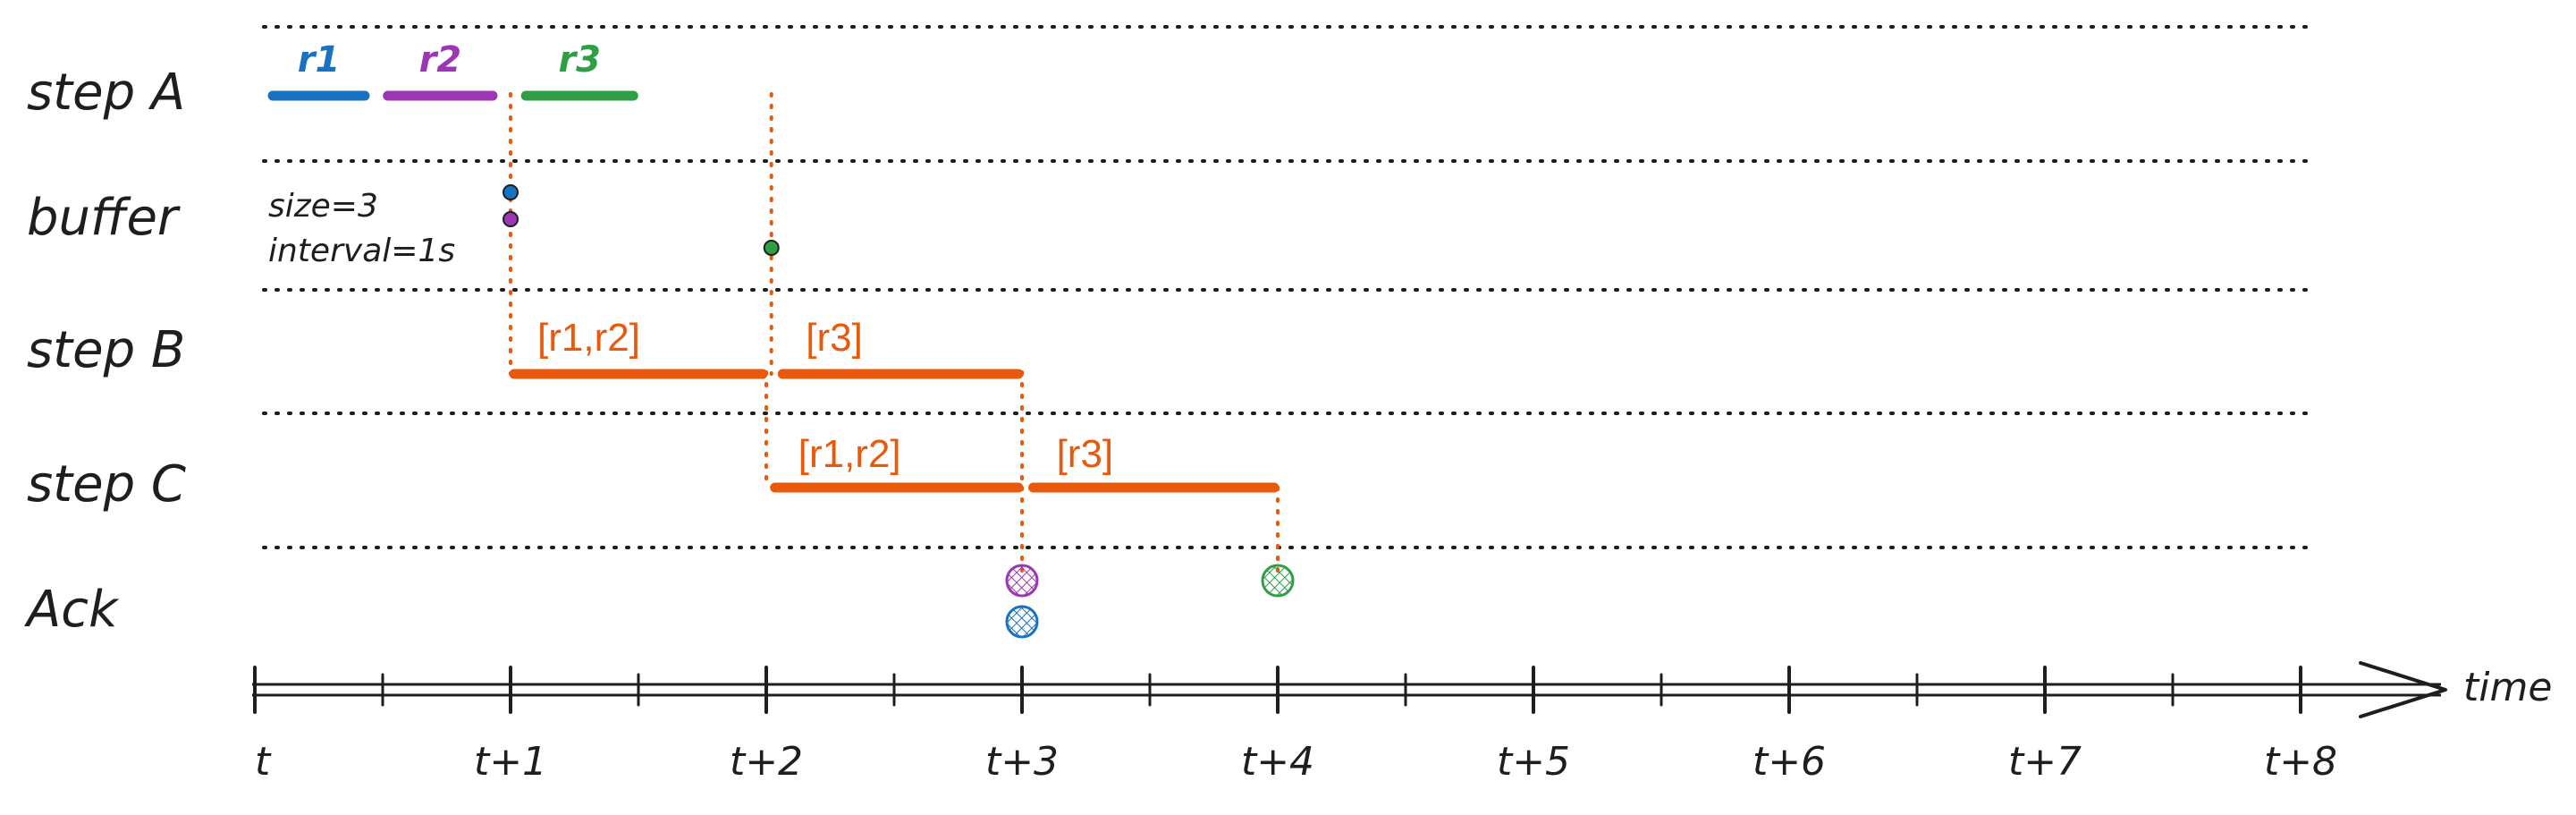 The height and width of the screenshot is (815, 2576). What do you see at coordinates (106, 484) in the screenshot?
I see `lane-label-step-c: step C` at bounding box center [106, 484].